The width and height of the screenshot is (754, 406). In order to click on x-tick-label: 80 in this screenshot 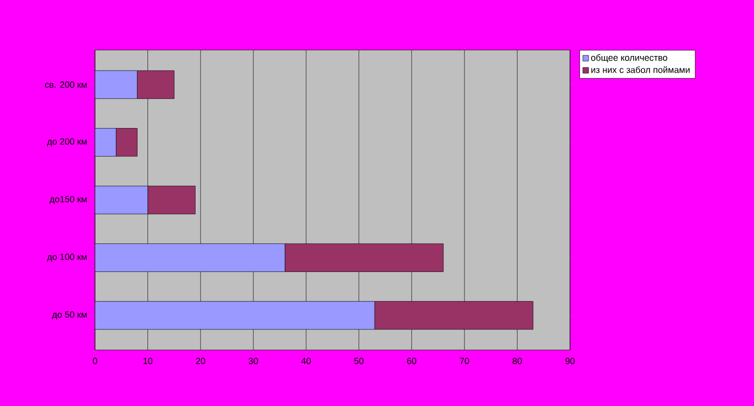, I will do `click(517, 361)`.